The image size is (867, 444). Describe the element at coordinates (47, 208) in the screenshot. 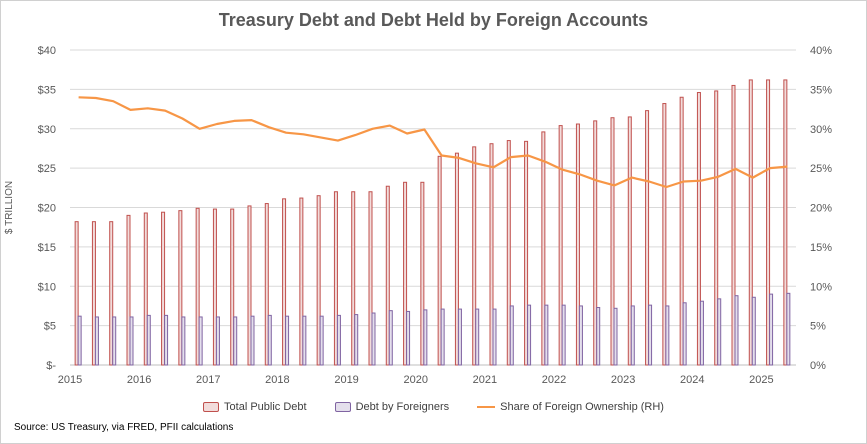

I see `left-axis-ticks: $- $5 $10 $15 $20 $25 $30 $35 $40` at that location.